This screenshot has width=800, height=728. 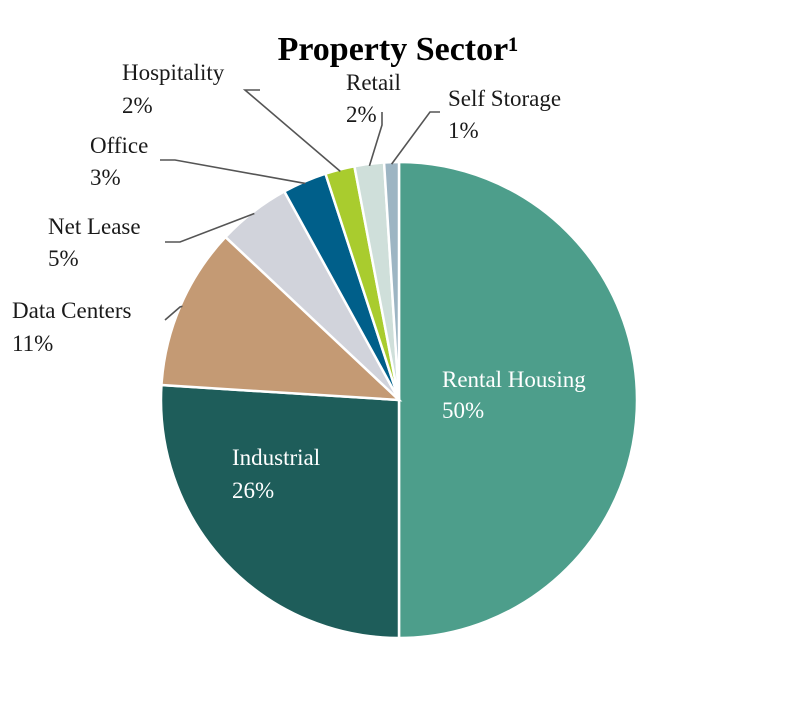 I want to click on leader-line-data-centers, so click(x=173, y=313).